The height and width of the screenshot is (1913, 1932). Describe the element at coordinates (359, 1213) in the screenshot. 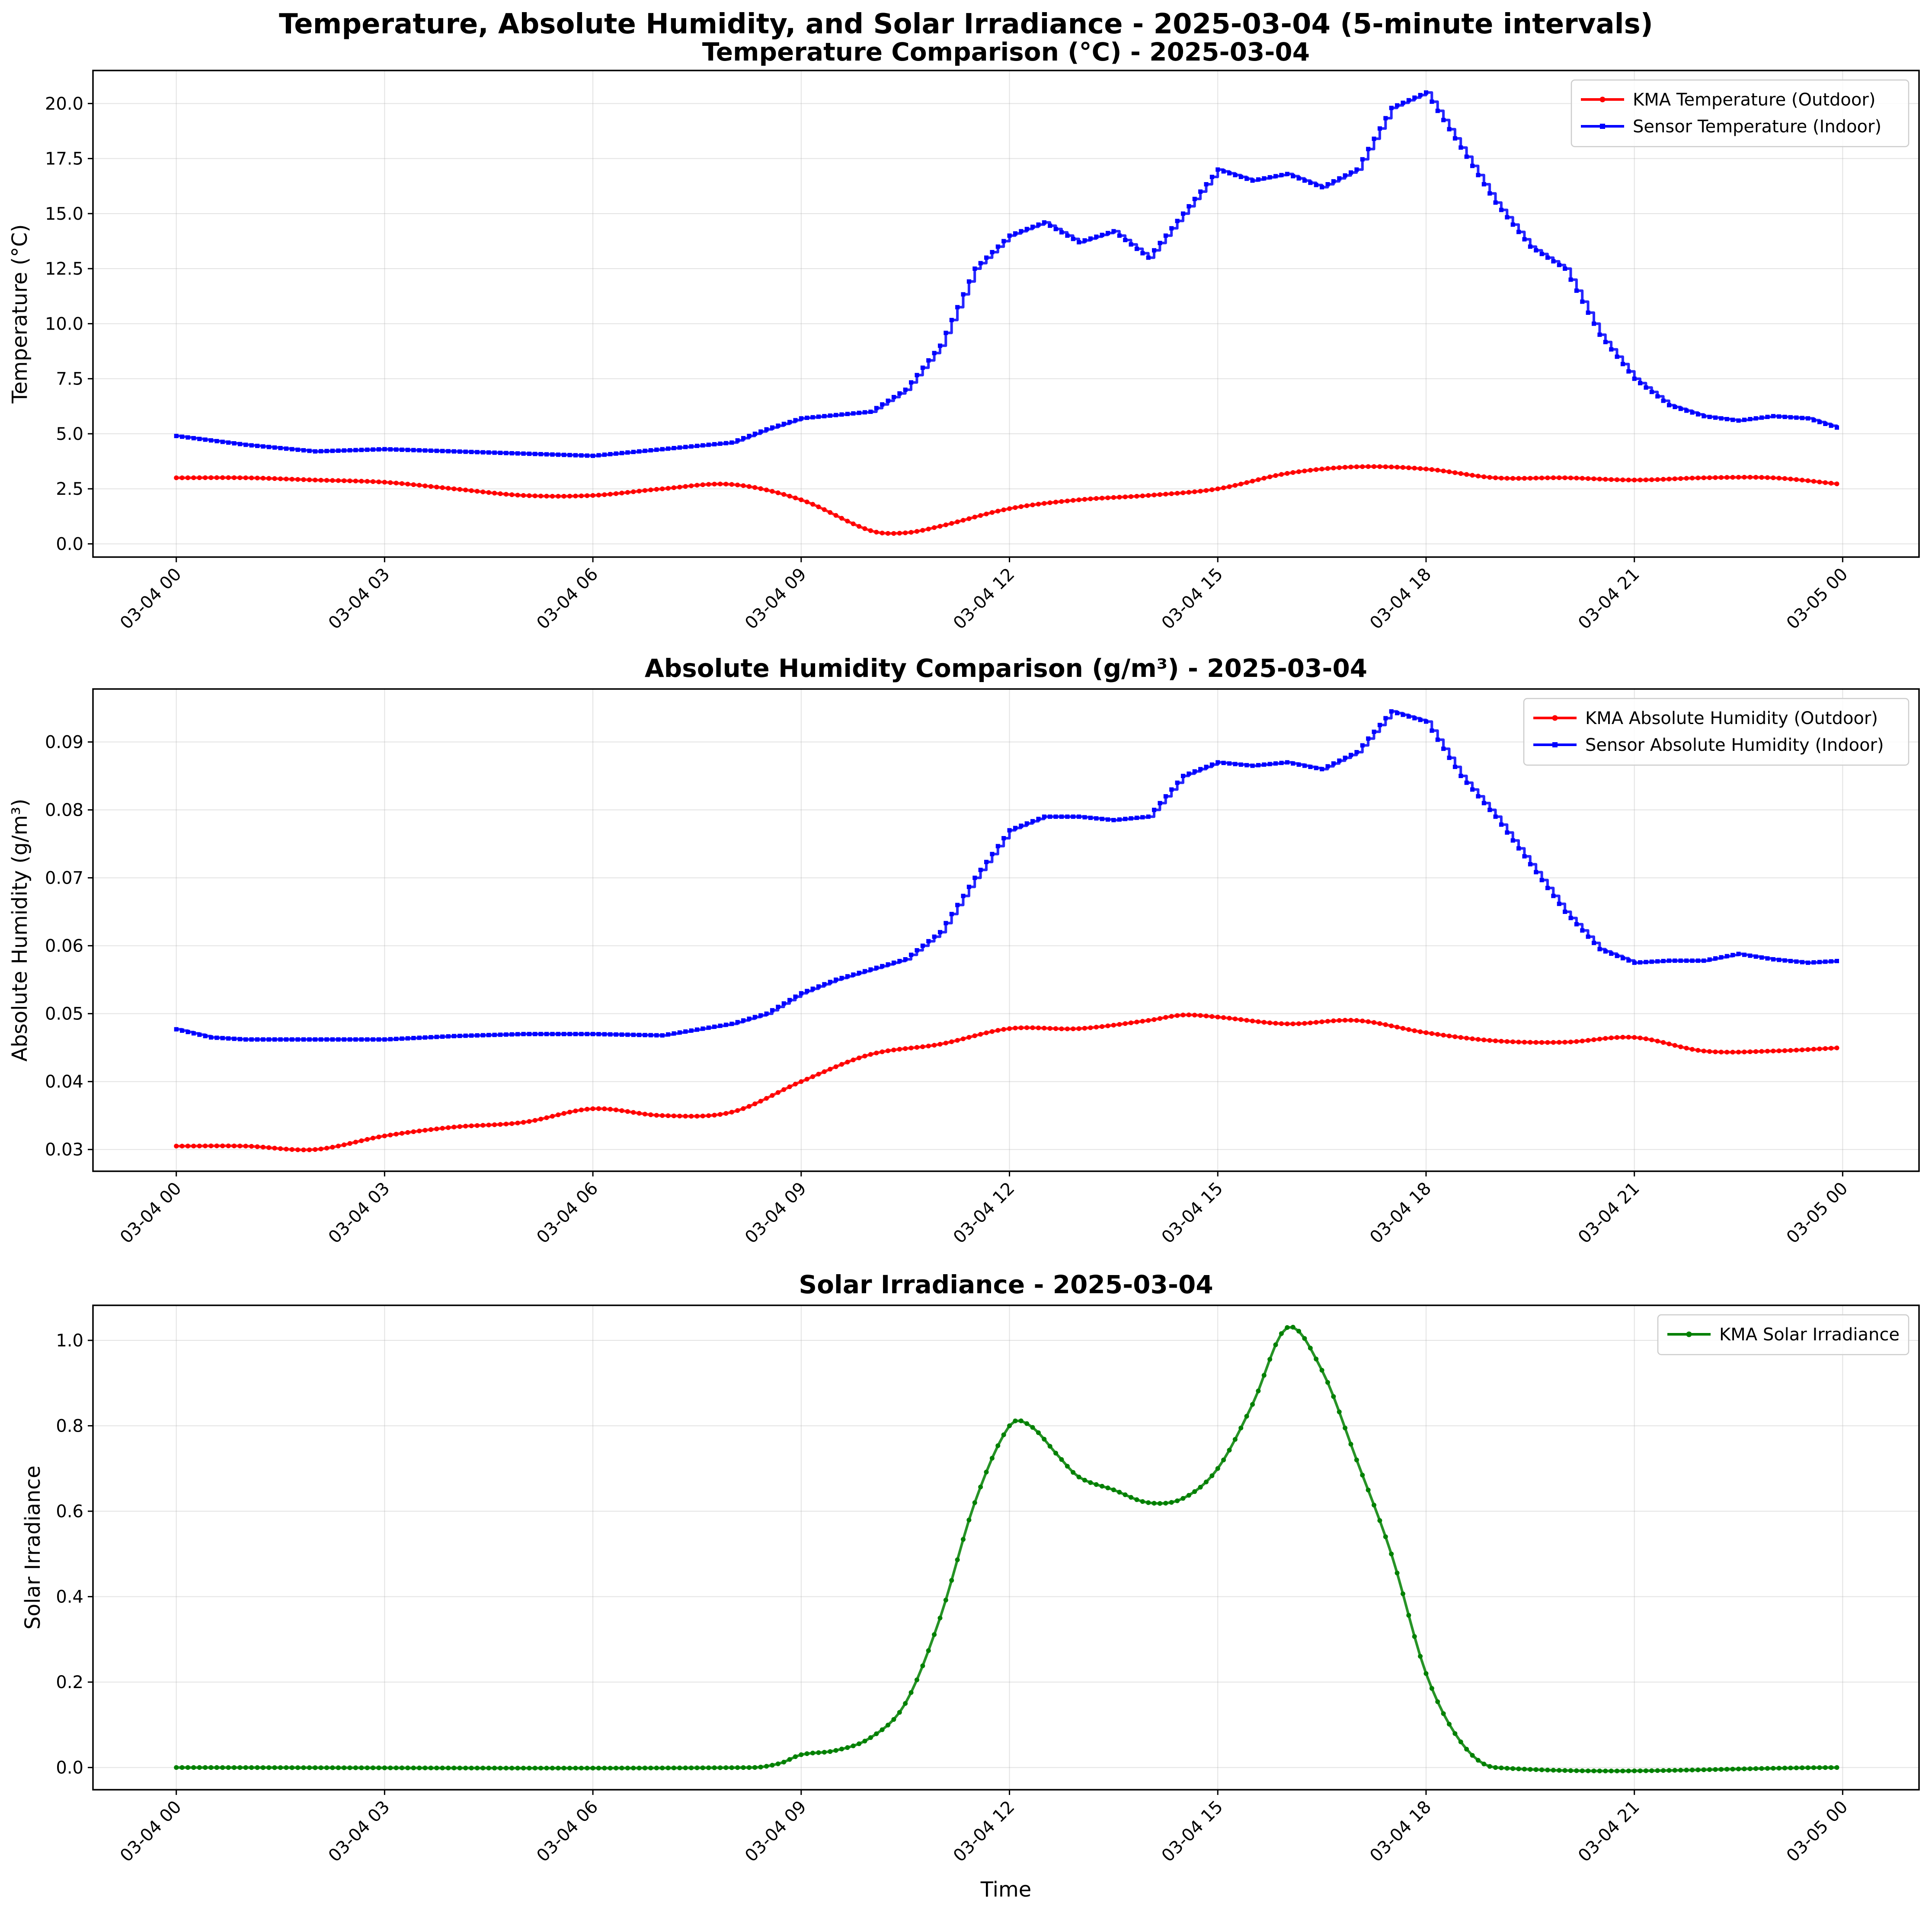

I see `x-tick-label: 03-04 03` at that location.